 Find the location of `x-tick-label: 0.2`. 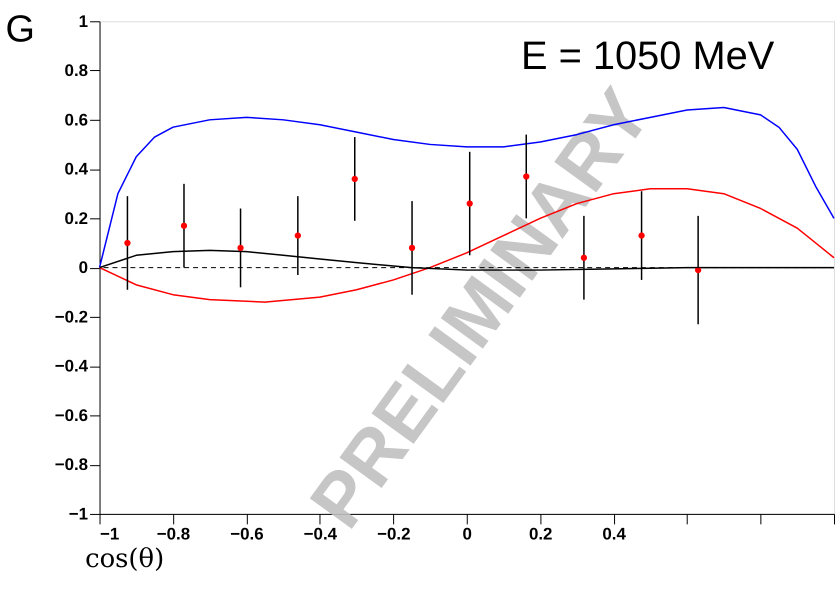

x-tick-label: 0.2 is located at coordinates (540, 534).